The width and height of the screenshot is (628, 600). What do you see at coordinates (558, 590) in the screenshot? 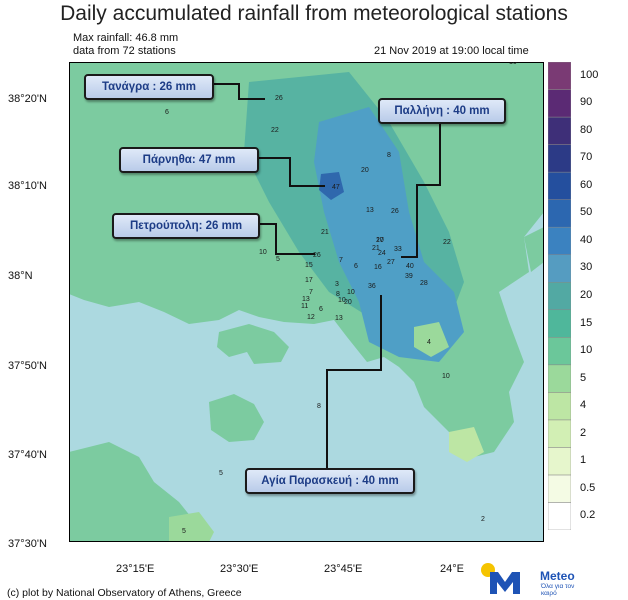
I see `logo-tagline: Όλα για τον καιρό` at bounding box center [558, 590].